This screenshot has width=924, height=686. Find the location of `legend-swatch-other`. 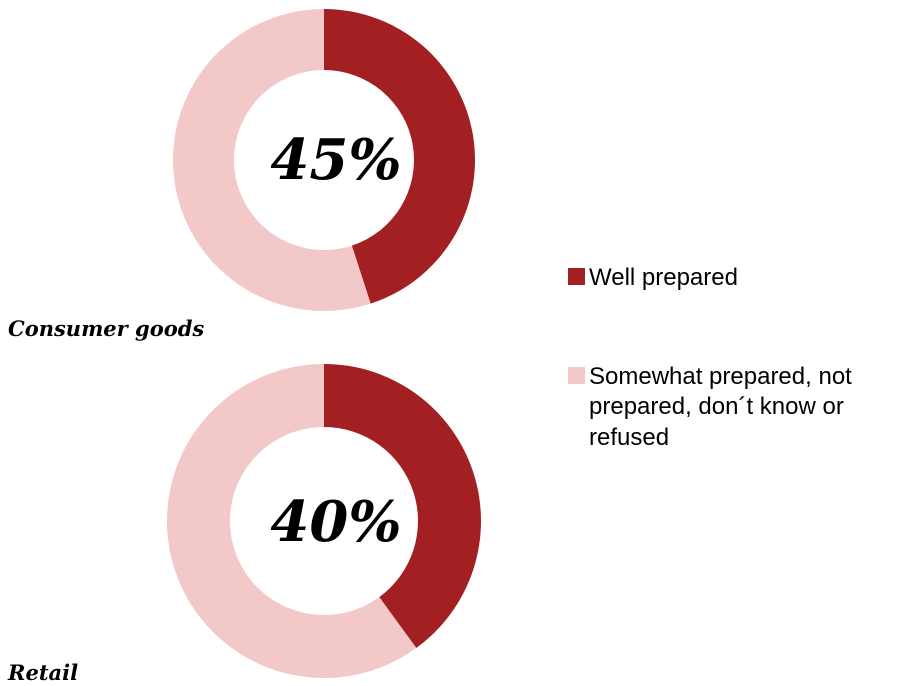

legend-swatch-other is located at coordinates (576, 375).